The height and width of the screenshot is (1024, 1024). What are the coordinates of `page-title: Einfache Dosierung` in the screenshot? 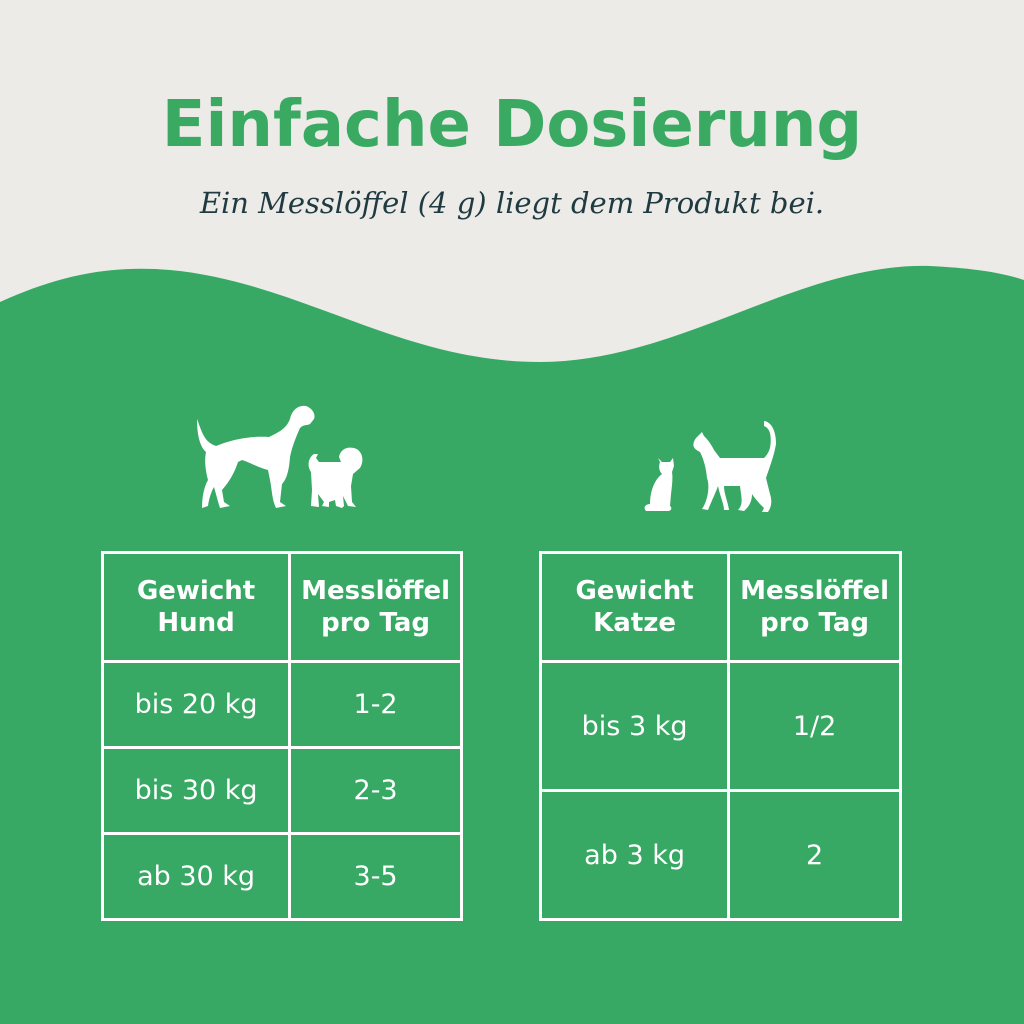 It's located at (512, 125).